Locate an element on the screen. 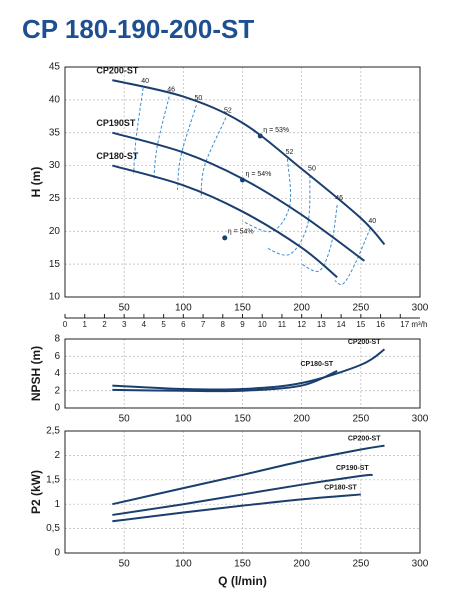 The height and width of the screenshot is (611, 456). x2-tick-label: 17 m³/h is located at coordinates (413, 324).